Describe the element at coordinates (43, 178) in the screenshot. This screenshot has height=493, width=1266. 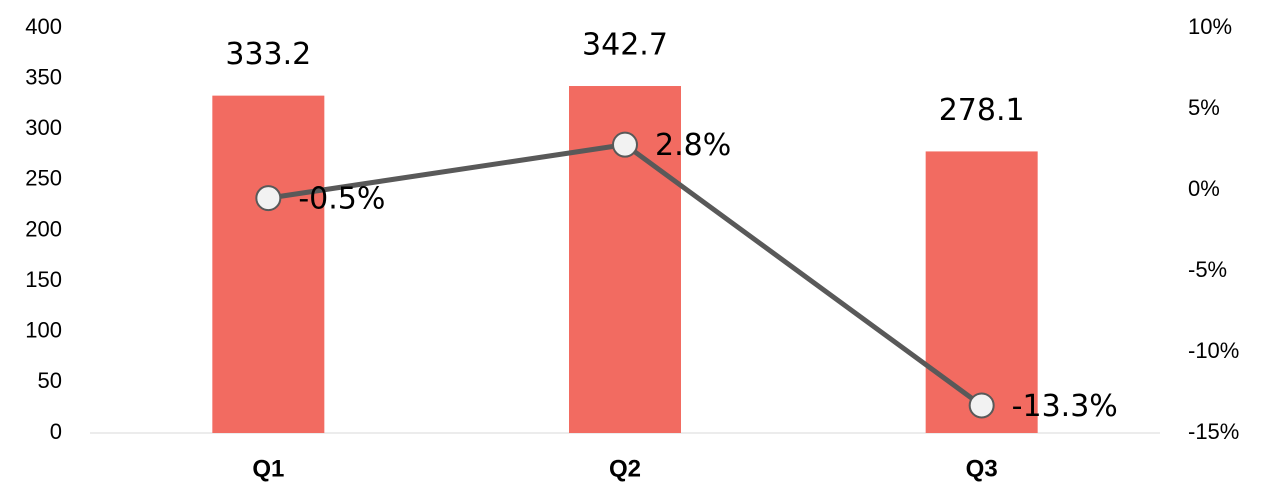
I see `y-tick-label: 250` at that location.